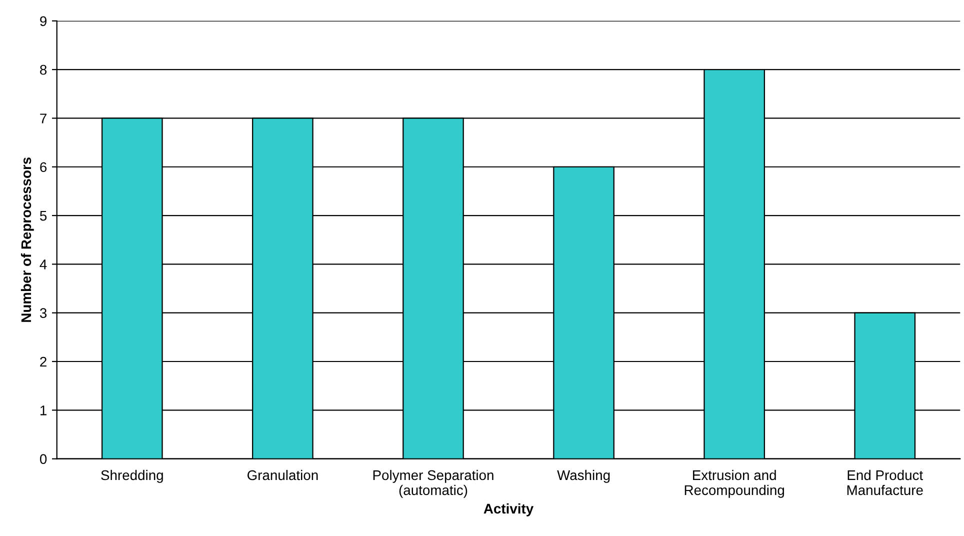 The image size is (964, 536). What do you see at coordinates (43, 361) in the screenshot?
I see `y-tick-label: 2` at bounding box center [43, 361].